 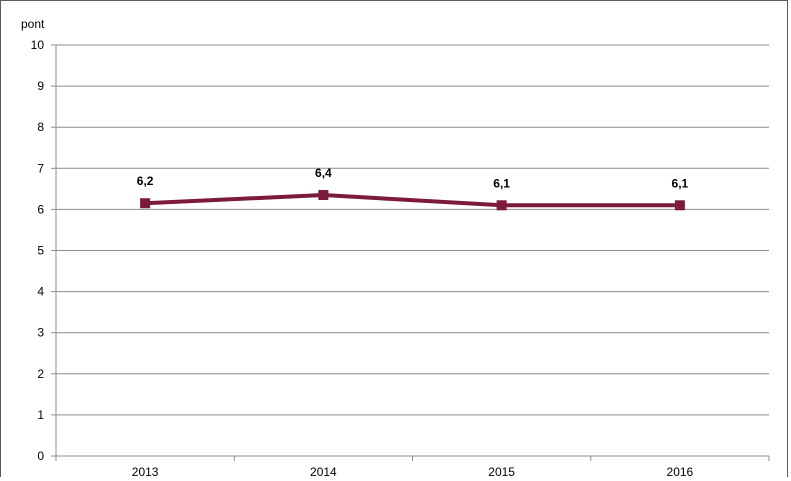 I want to click on series-markers, so click(x=412, y=200).